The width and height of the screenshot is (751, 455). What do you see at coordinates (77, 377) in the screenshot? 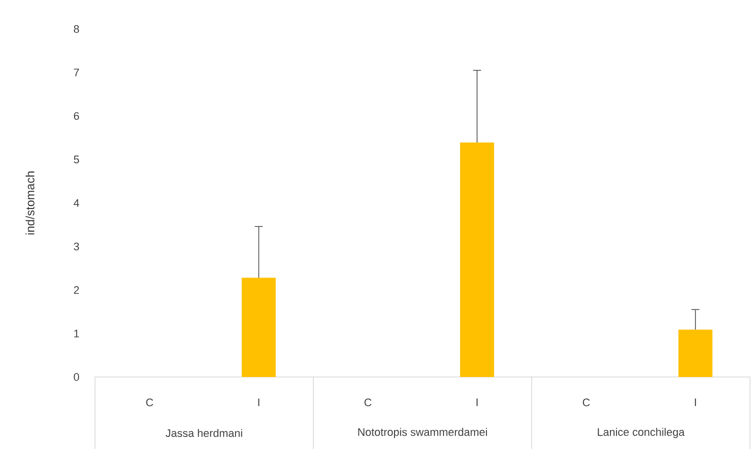
I see `y-tick-label: 0` at bounding box center [77, 377].